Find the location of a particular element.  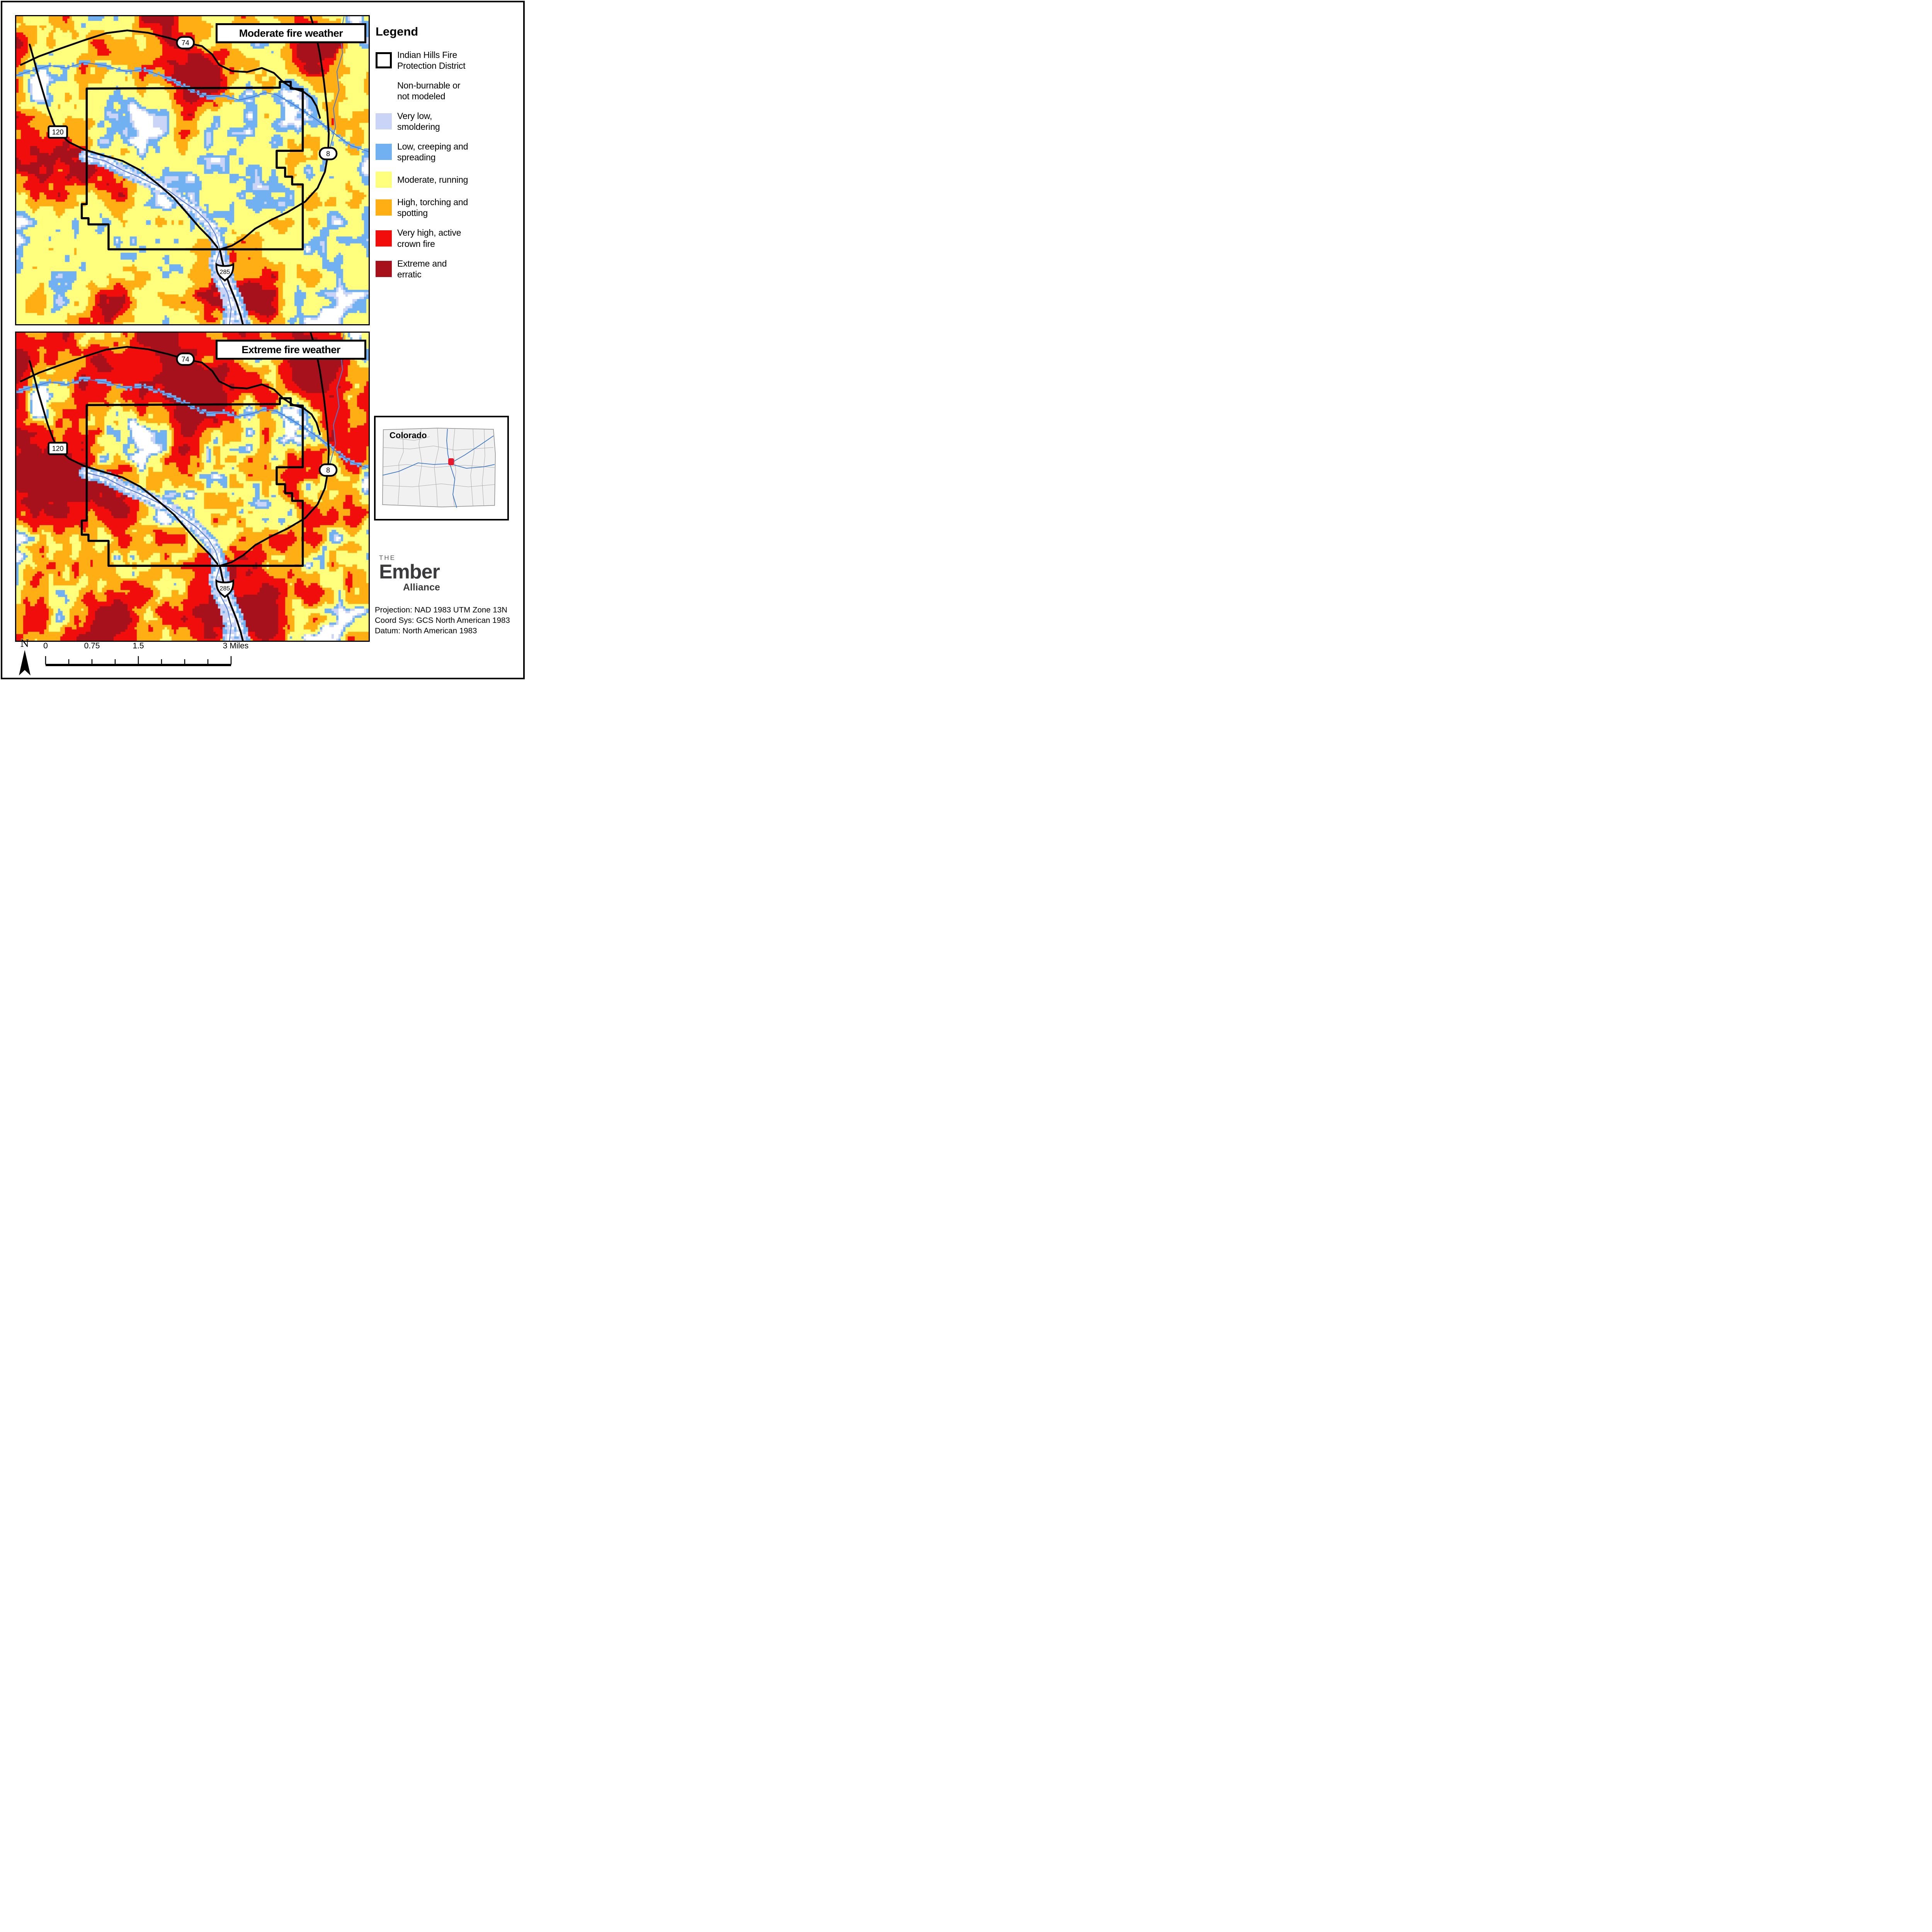

nonburnable-swatch is located at coordinates (384, 91).